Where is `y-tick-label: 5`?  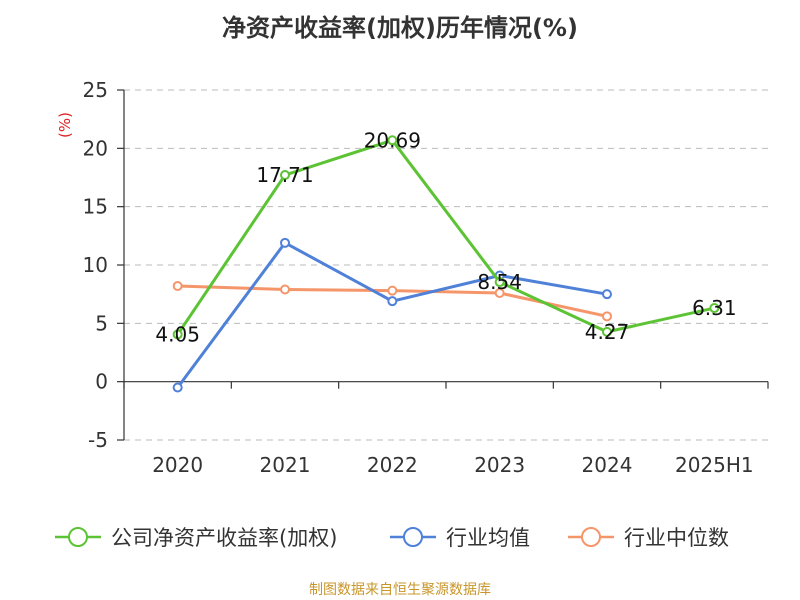
y-tick-label: 5 is located at coordinates (101, 323).